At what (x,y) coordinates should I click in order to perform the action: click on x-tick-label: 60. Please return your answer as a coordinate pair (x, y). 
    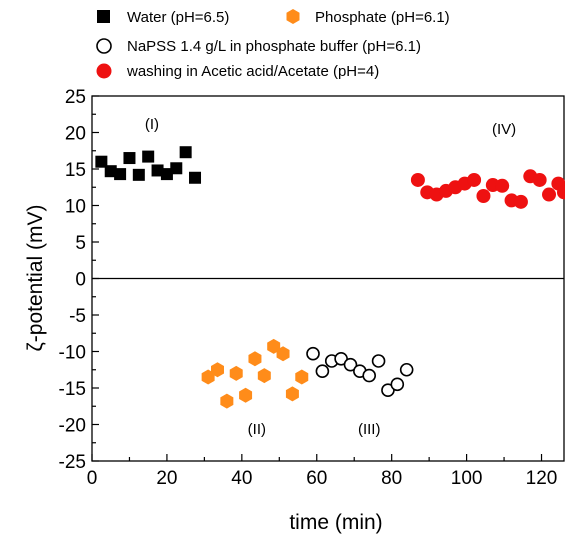
    Looking at the image, I should click on (316, 478).